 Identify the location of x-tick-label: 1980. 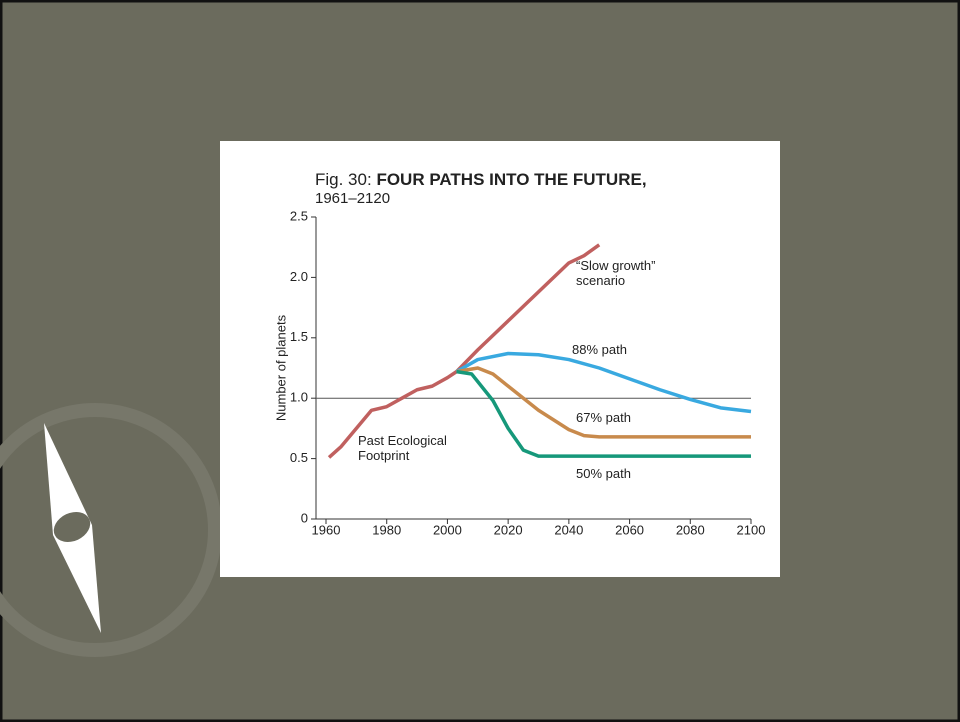
(386, 529).